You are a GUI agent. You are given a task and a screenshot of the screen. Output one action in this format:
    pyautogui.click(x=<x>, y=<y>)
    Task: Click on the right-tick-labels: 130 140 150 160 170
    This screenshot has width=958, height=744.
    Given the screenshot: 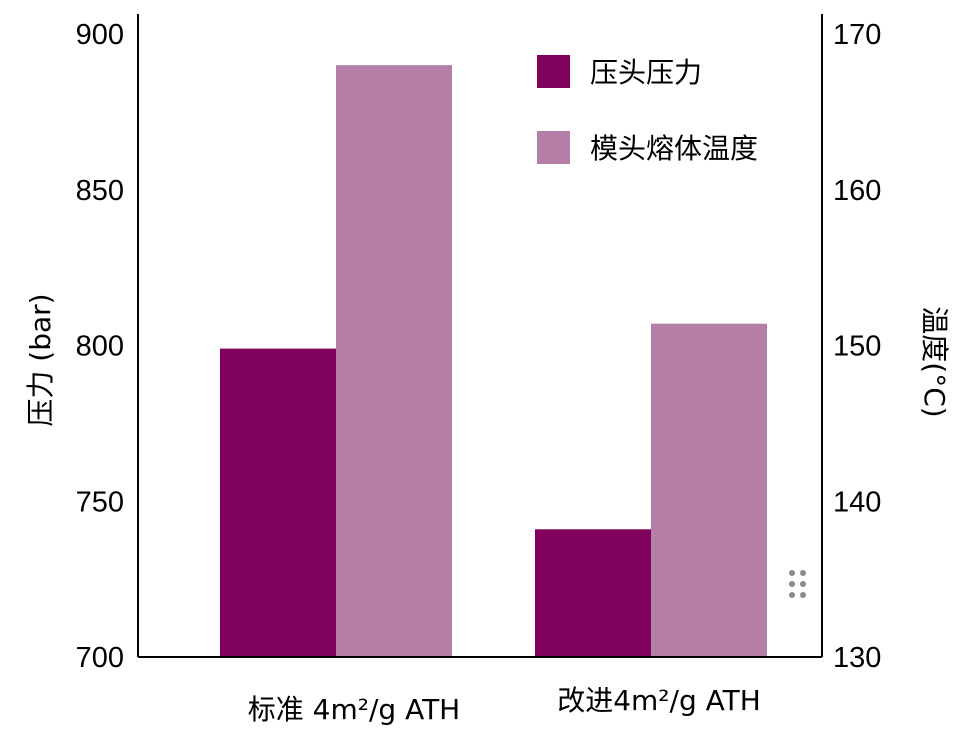 What is the action you would take?
    pyautogui.click(x=857, y=346)
    